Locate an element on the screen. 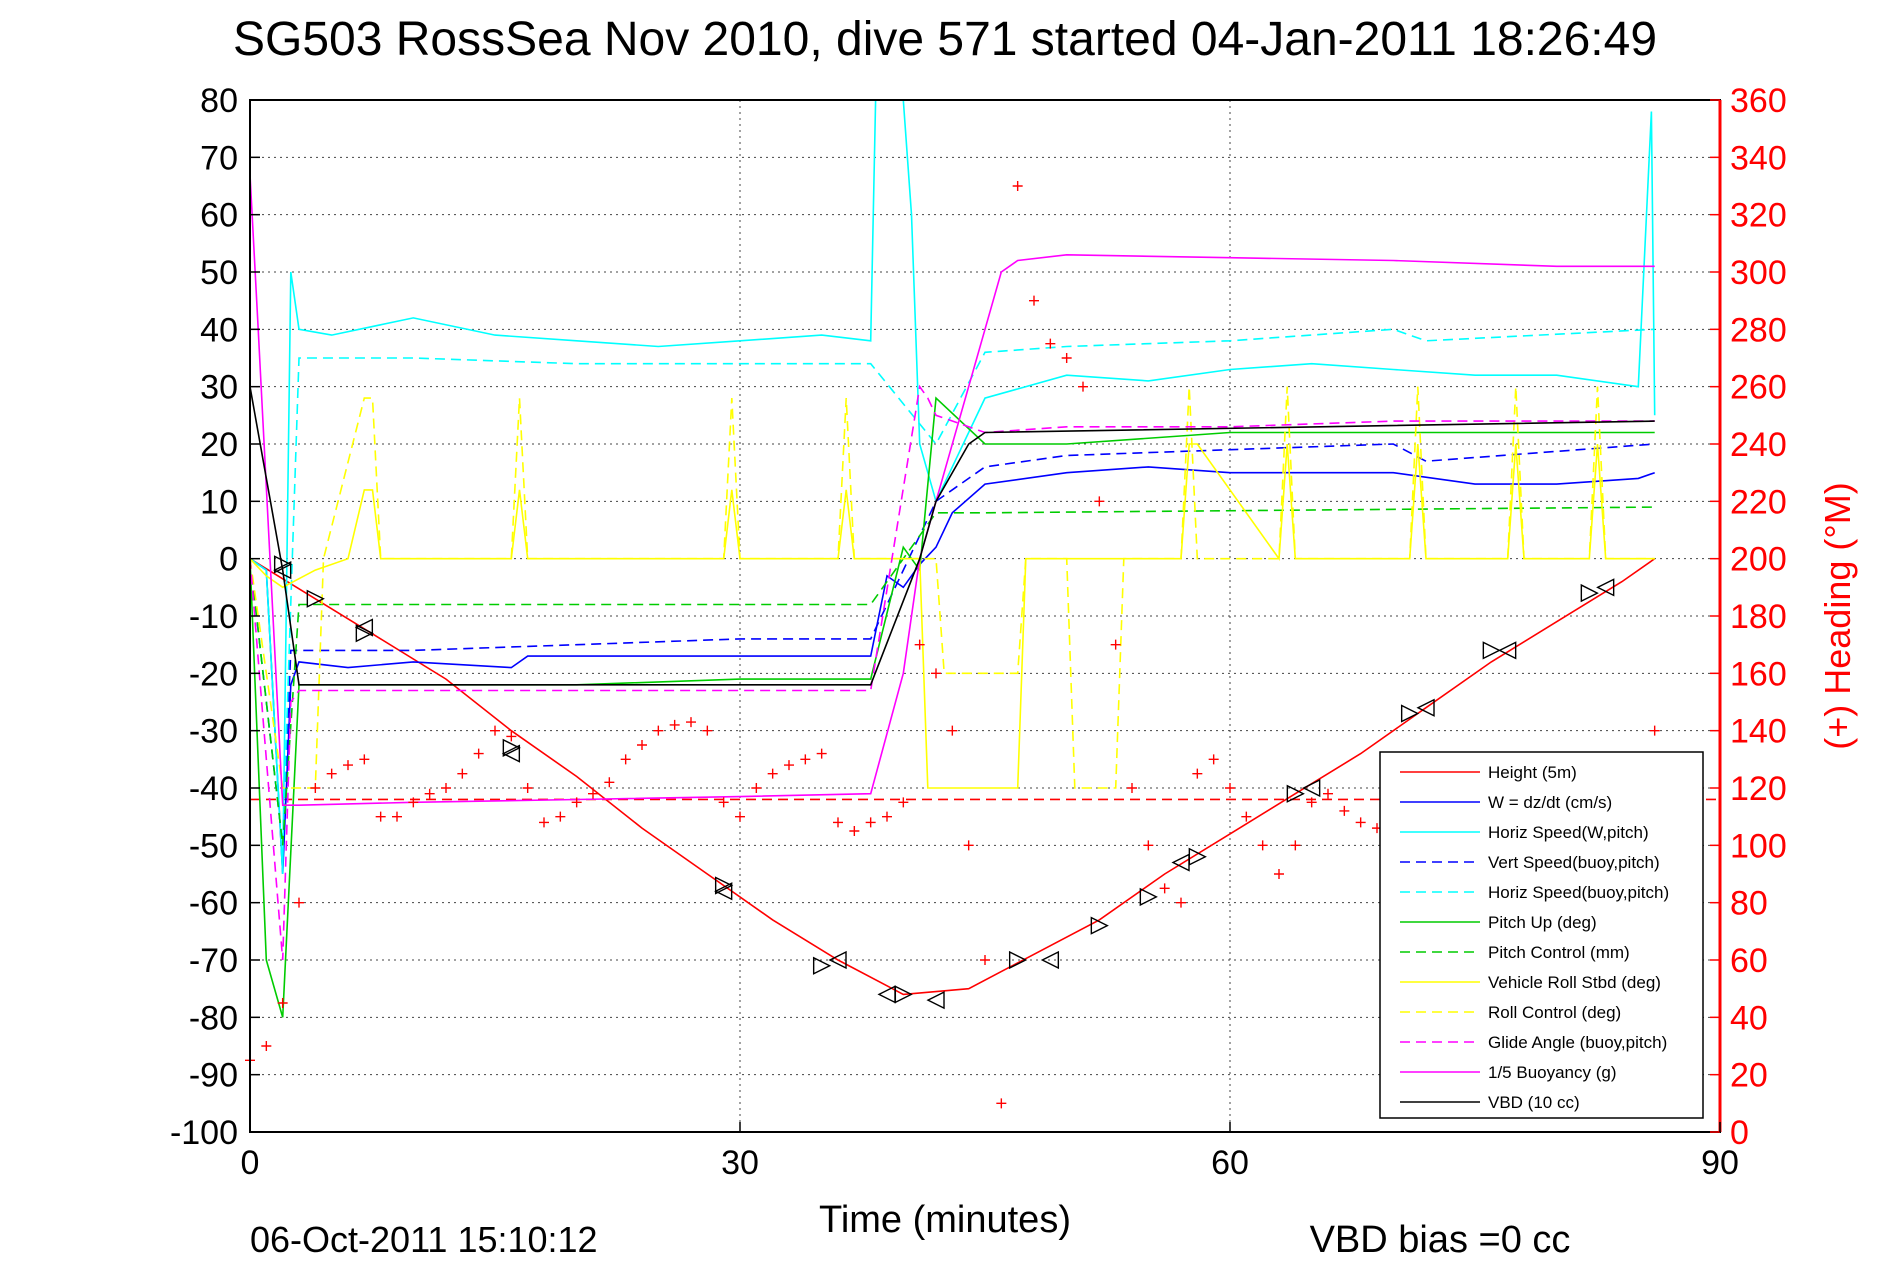 The image size is (1891, 1262). right-tick-label: 120 is located at coordinates (1758, 789).